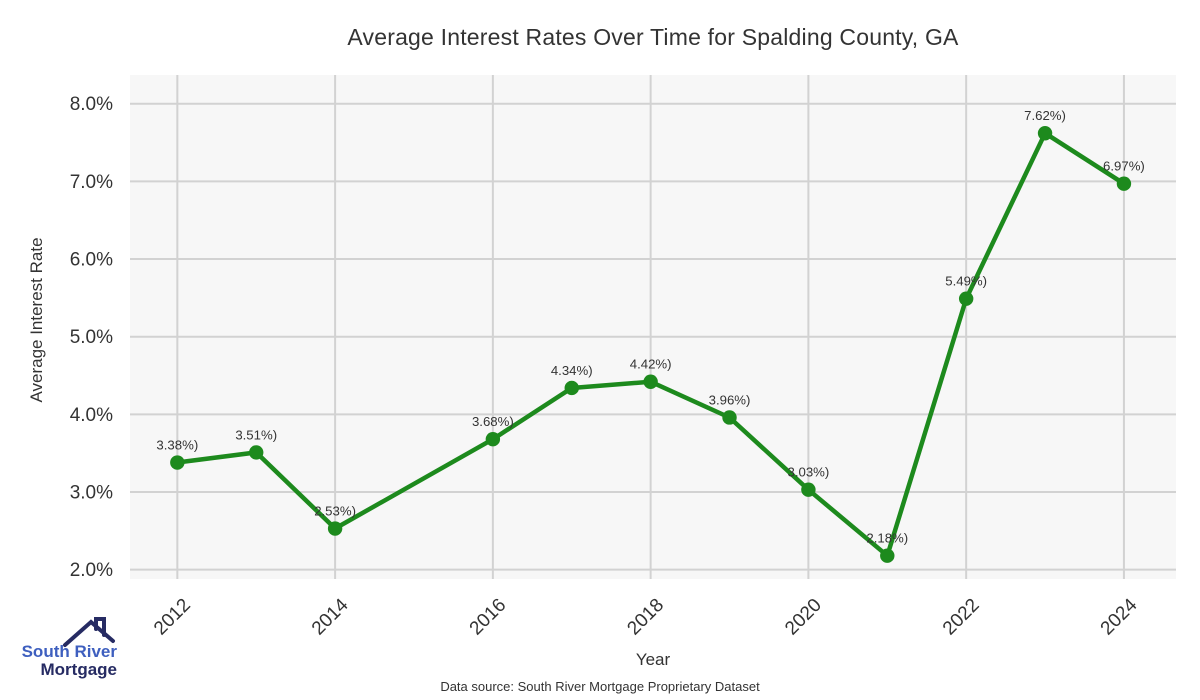 The width and height of the screenshot is (1200, 700). Describe the element at coordinates (653, 659) in the screenshot. I see `x-axis-title: Year` at that location.